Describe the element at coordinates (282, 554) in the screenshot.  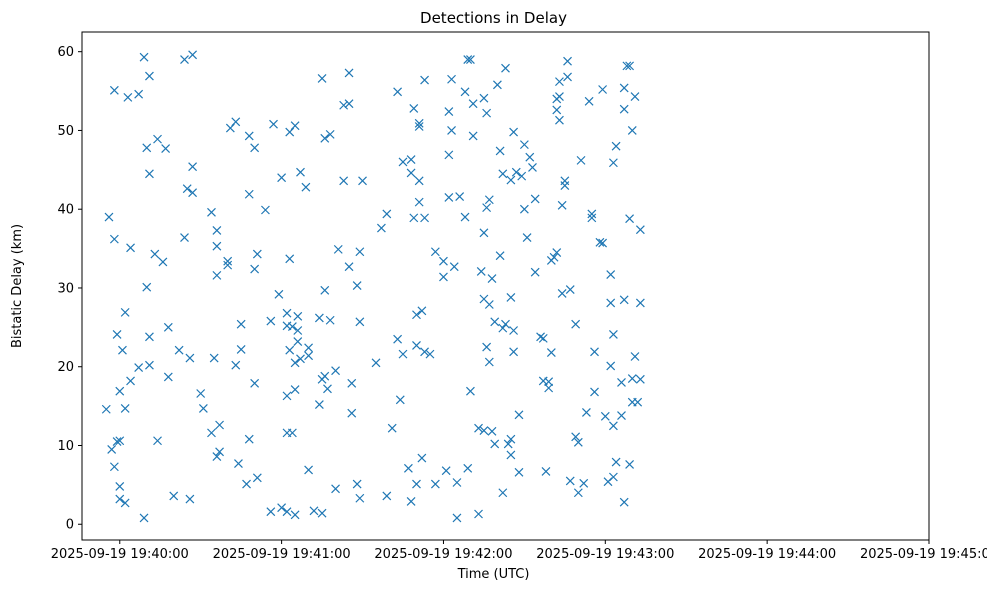
I see `x-tick-label: 2025-09-19 19:41:00` at that location.